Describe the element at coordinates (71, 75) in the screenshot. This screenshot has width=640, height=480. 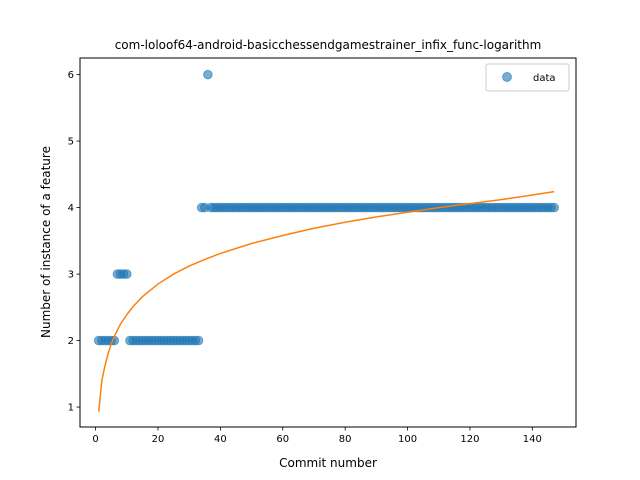
I see `y-tick-label: 6` at that location.